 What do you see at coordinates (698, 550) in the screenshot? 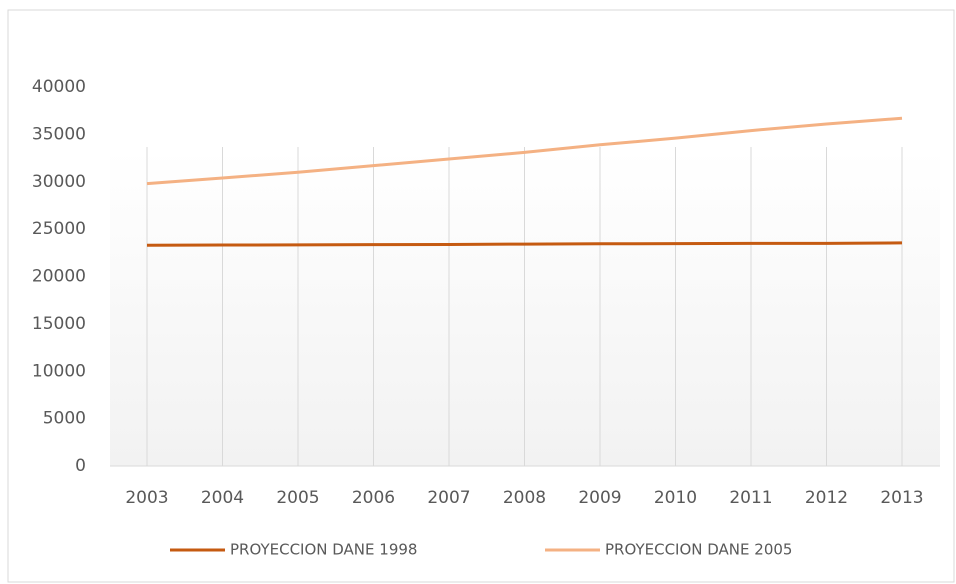
I see `legend-label: PROYECCION DANE 2005` at bounding box center [698, 550].